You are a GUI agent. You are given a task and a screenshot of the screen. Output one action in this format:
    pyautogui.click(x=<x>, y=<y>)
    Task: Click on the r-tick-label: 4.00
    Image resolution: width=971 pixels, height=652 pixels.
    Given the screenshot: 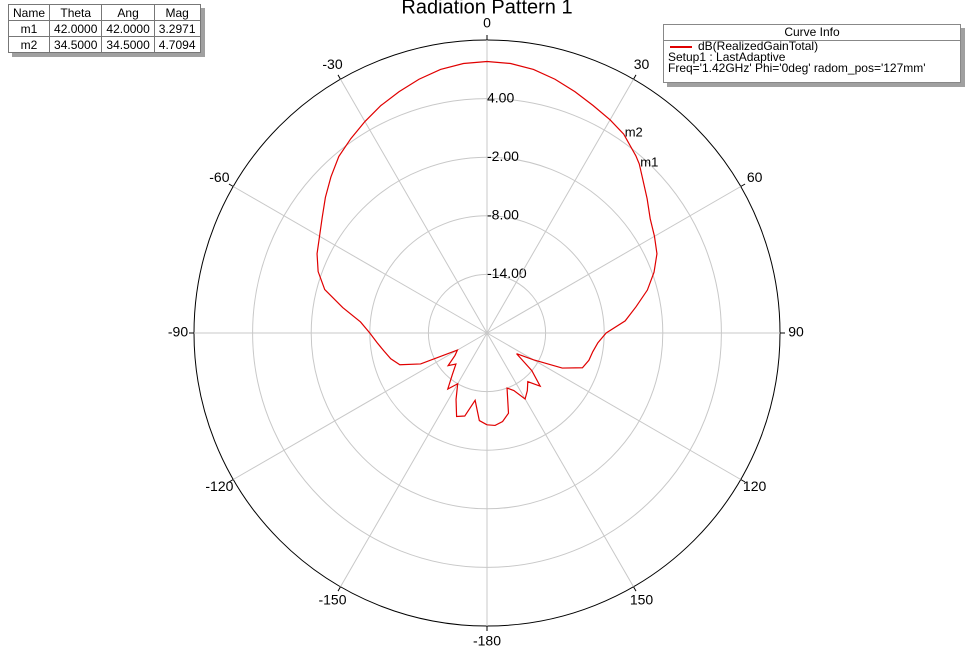 What is the action you would take?
    pyautogui.click(x=500, y=97)
    